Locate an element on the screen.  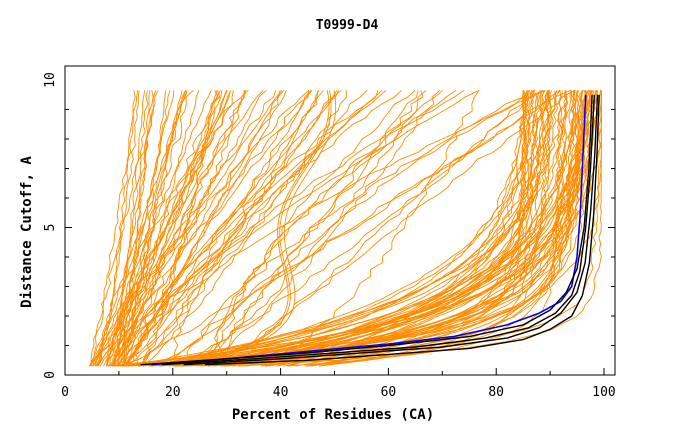
x-axis-label: Percent of Residues (CA) is located at coordinates (333, 415).